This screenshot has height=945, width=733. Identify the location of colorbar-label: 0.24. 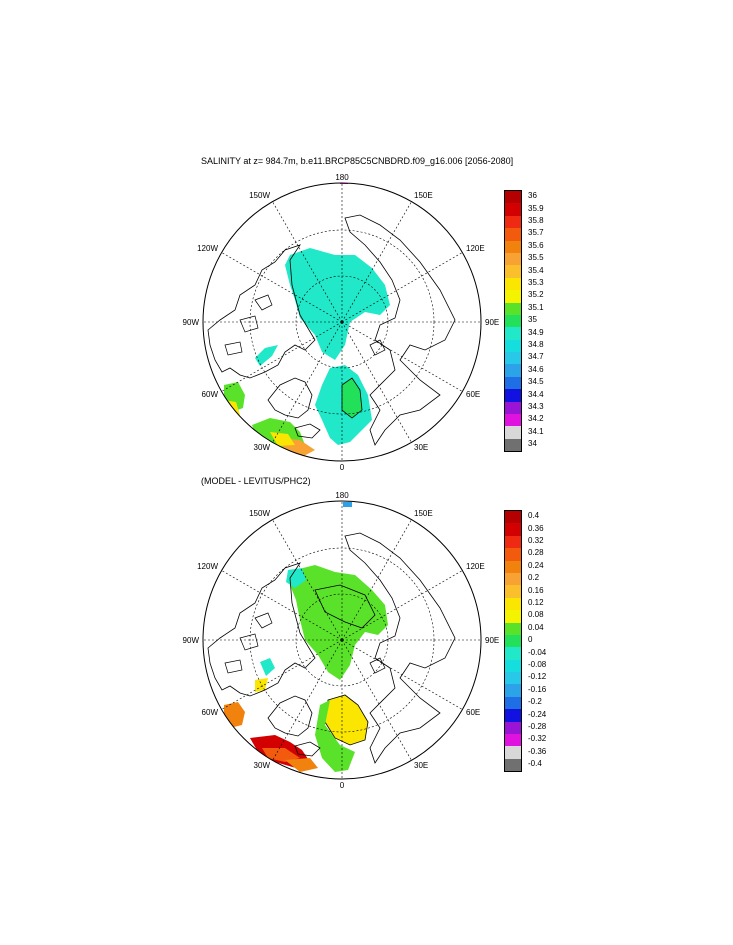
(536, 565).